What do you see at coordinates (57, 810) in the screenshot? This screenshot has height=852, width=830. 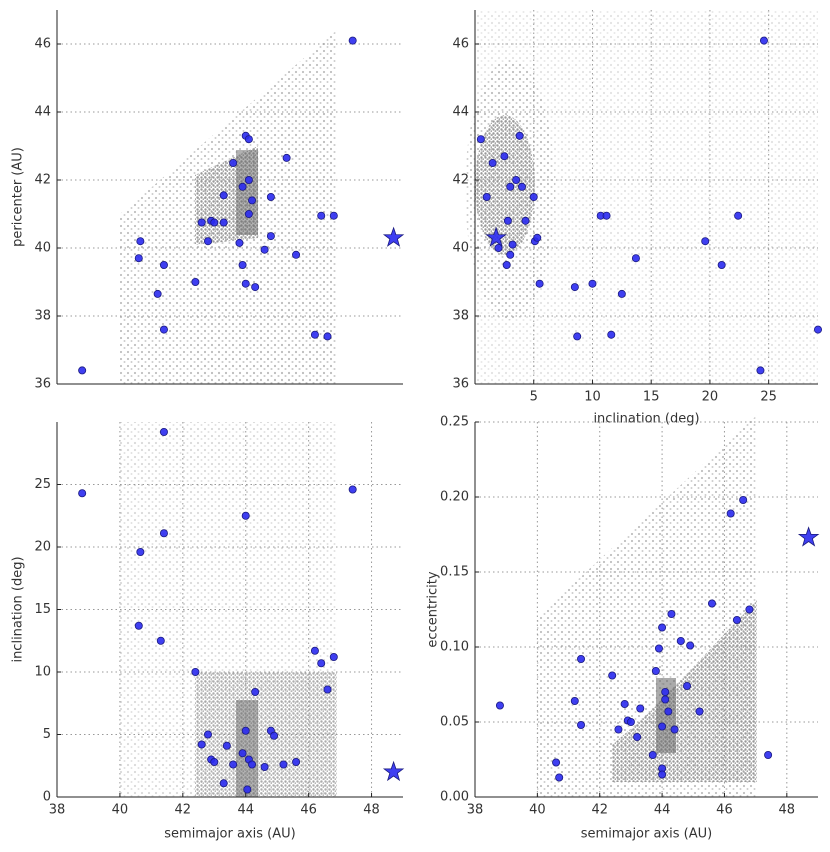 I see `x-tick-label: 38` at bounding box center [57, 810].